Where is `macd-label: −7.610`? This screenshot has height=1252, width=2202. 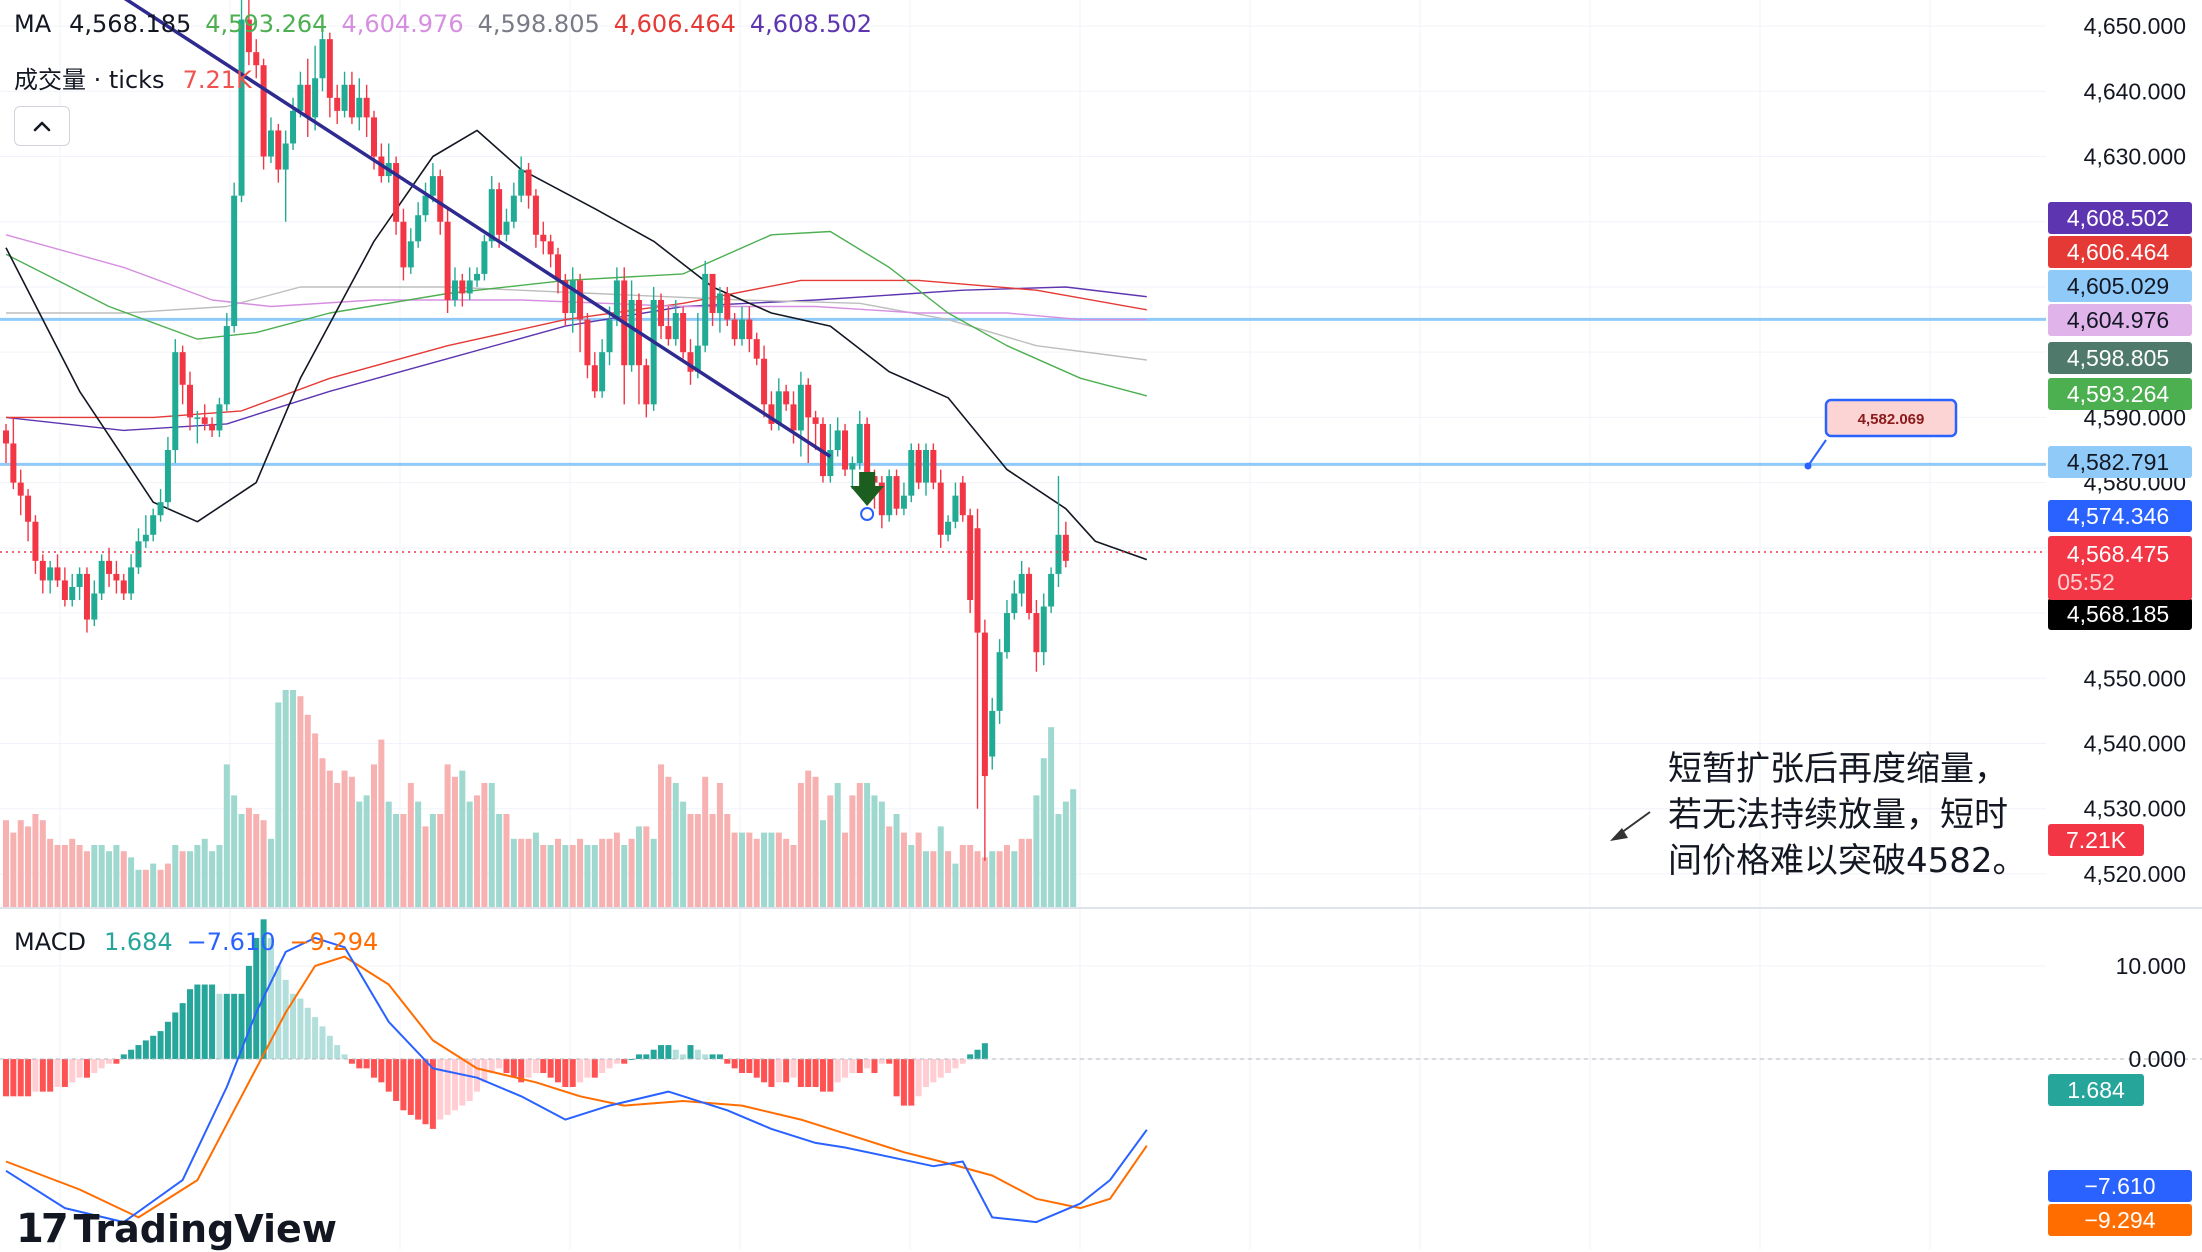
macd-label: −7.610 is located at coordinates (2120, 1186).